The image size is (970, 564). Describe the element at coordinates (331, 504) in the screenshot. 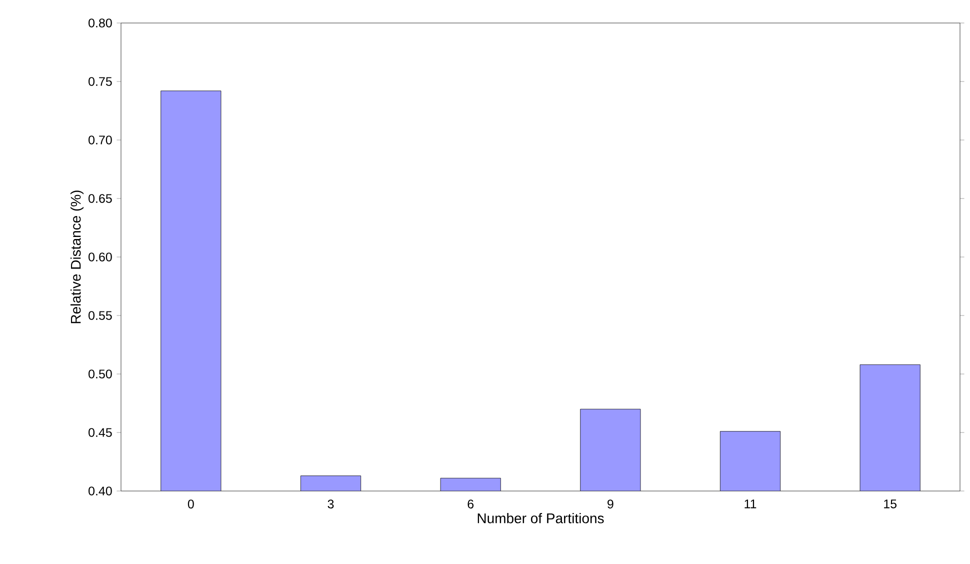

I see `x-tick-label: 3` at that location.